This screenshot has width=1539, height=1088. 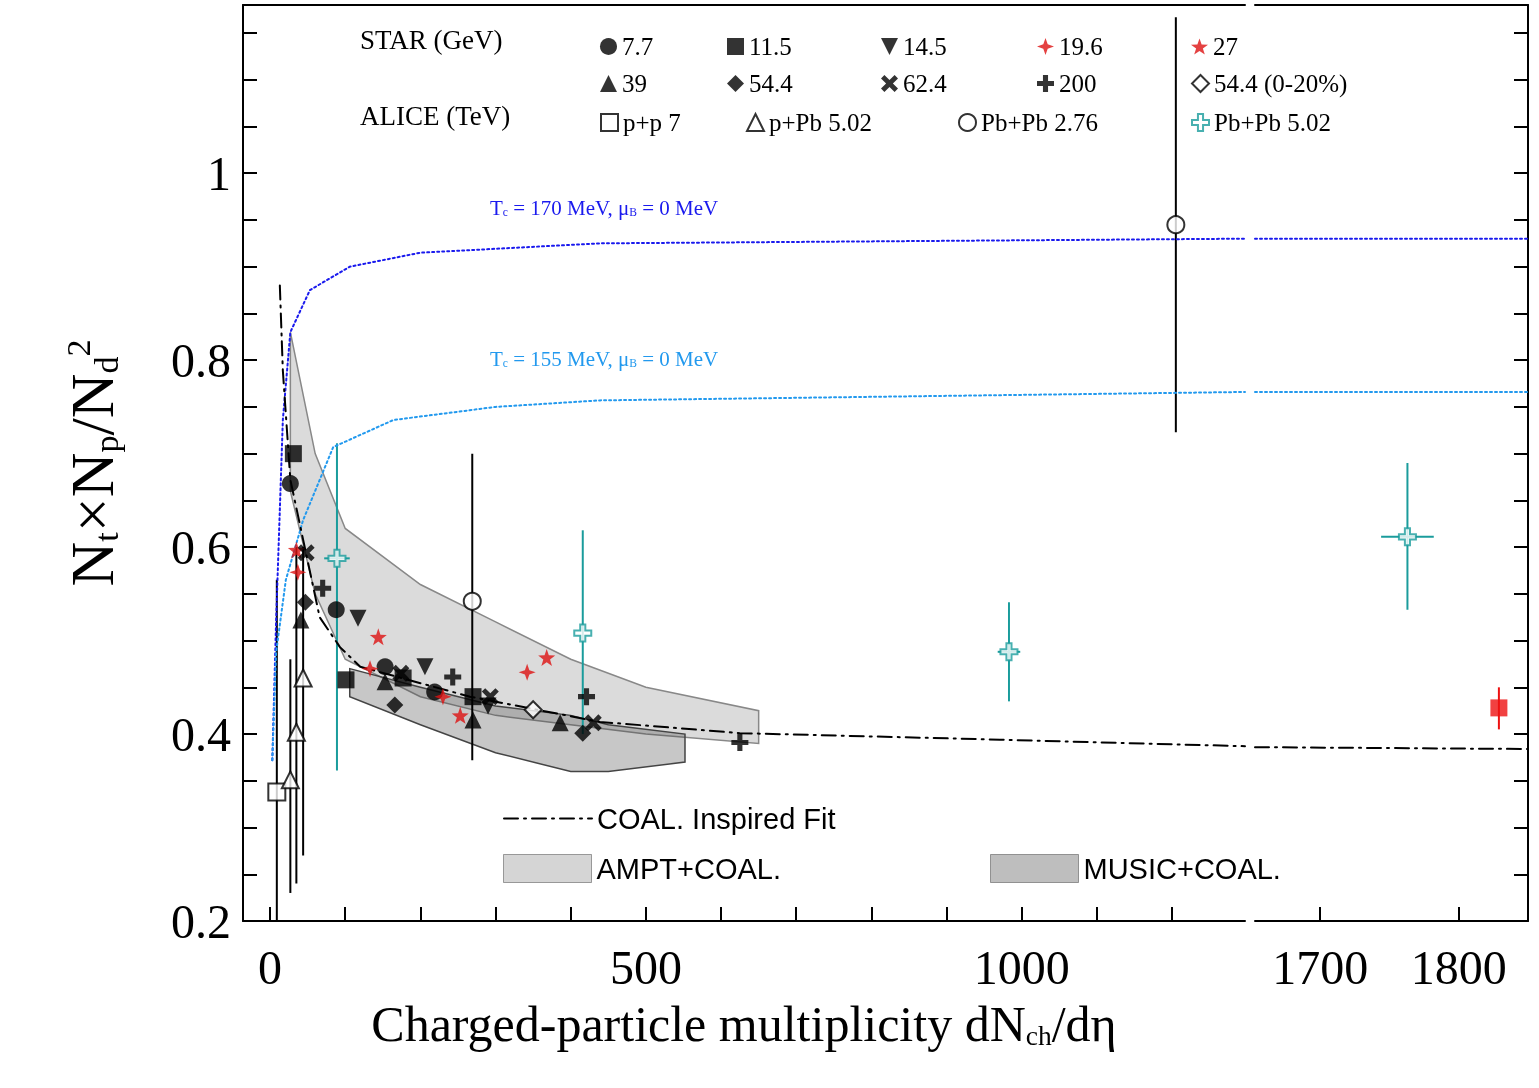 I want to click on legend-label: 62.4, so click(x=925, y=83).